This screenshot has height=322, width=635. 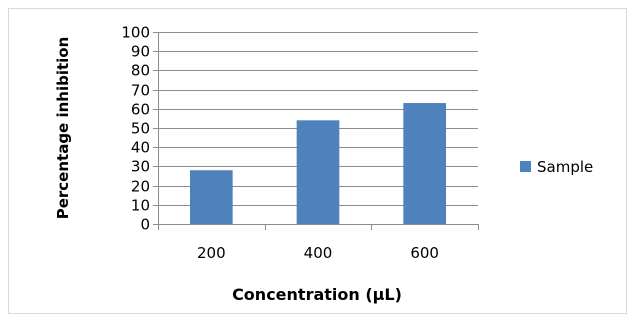 What do you see at coordinates (140, 71) in the screenshot?
I see `y-tick-label-80: 80` at bounding box center [140, 71].